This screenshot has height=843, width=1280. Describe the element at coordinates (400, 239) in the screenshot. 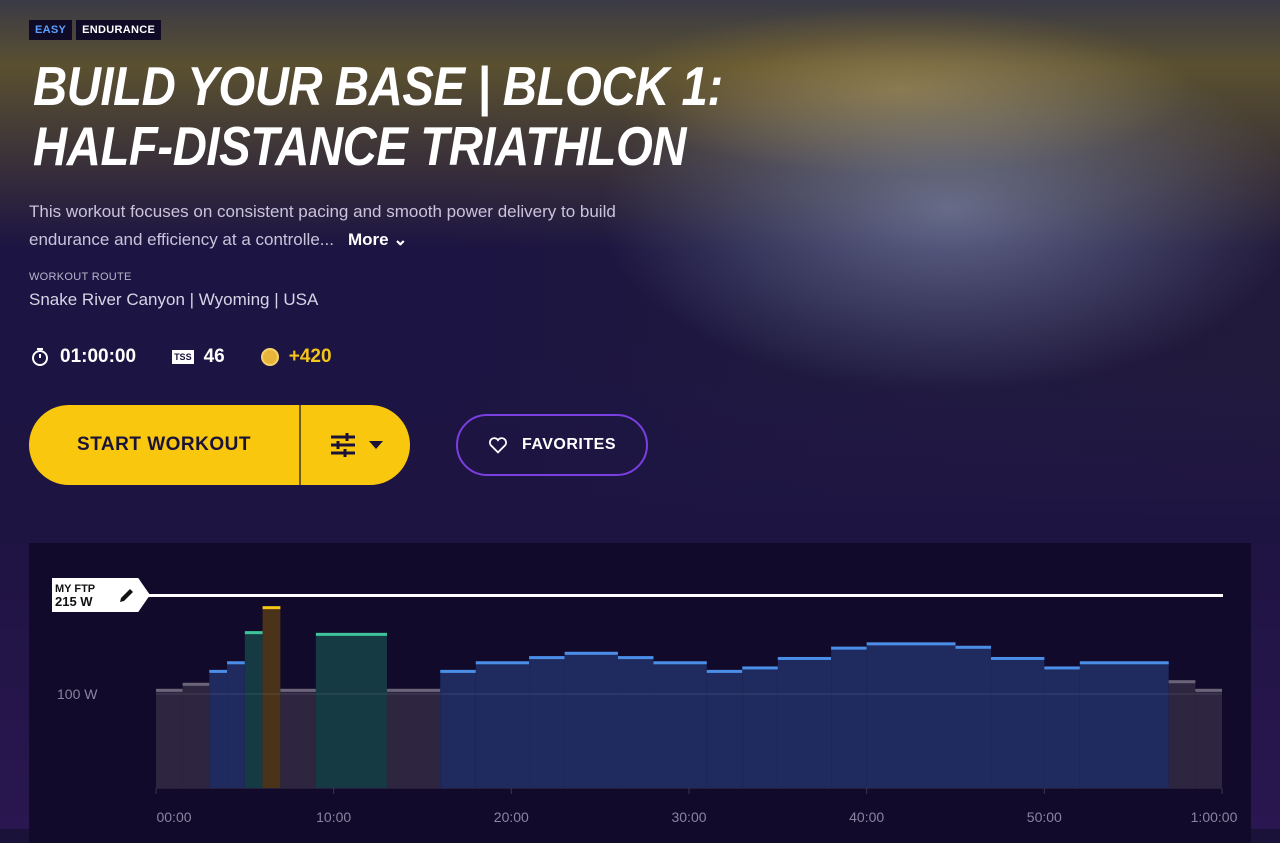

I see `chevron-down-icon: ⌄` at that location.